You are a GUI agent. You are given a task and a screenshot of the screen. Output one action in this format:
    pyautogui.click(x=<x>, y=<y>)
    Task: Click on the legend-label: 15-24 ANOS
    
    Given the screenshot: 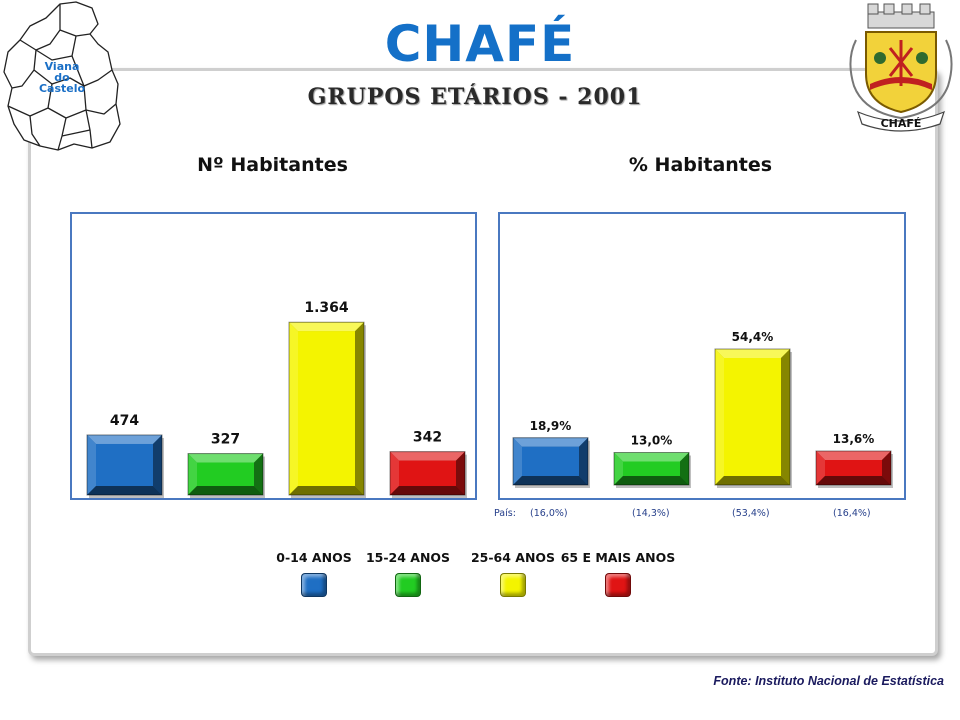 What is the action you would take?
    pyautogui.click(x=408, y=557)
    